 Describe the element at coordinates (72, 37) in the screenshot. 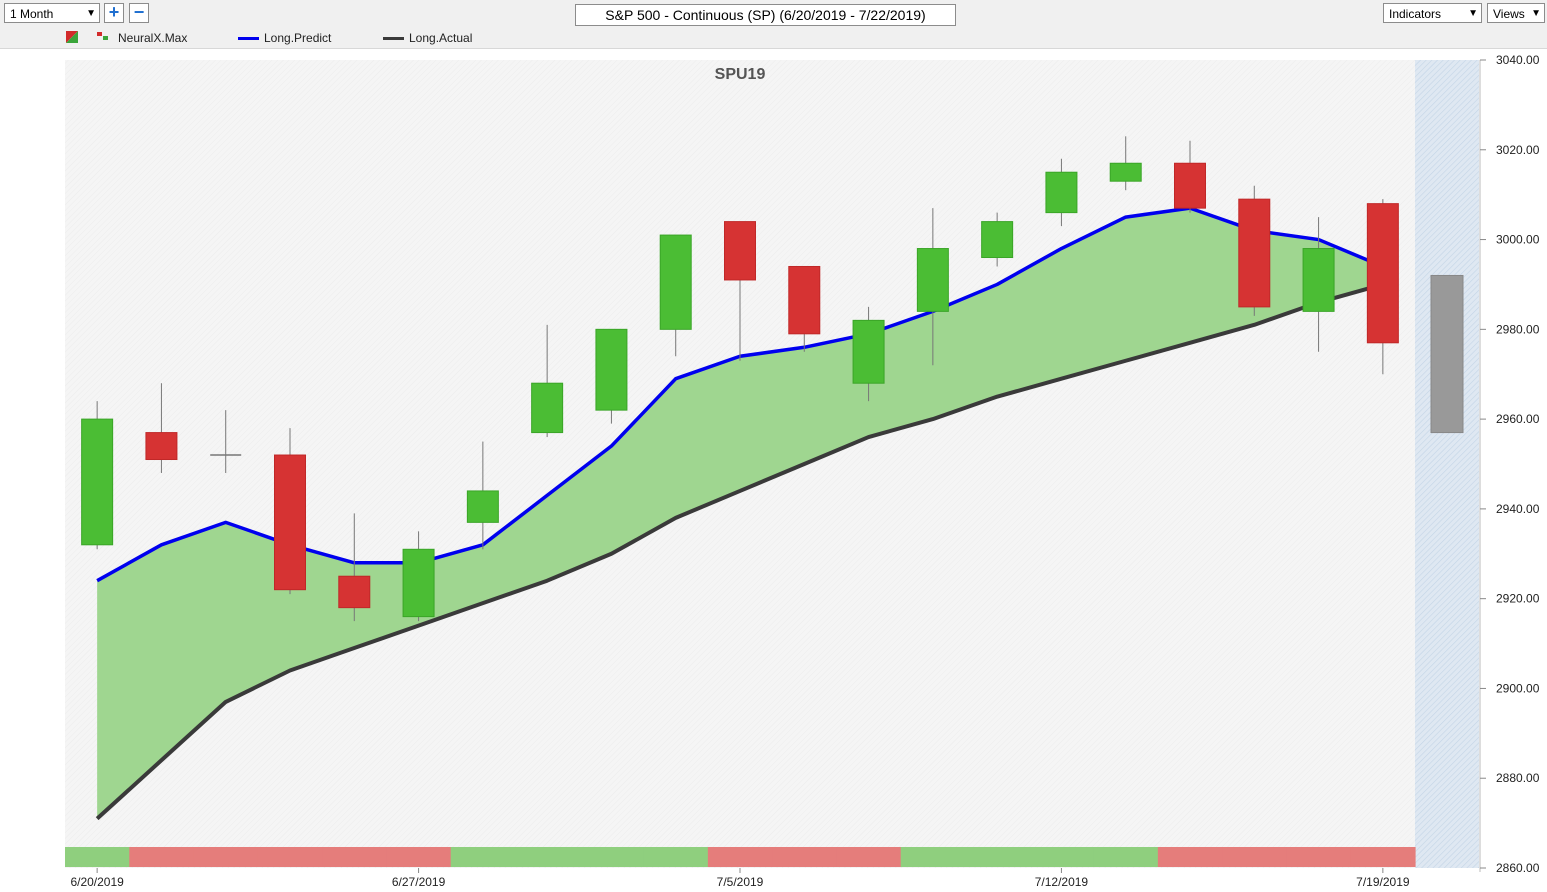

I see `chart-color-icon` at that location.